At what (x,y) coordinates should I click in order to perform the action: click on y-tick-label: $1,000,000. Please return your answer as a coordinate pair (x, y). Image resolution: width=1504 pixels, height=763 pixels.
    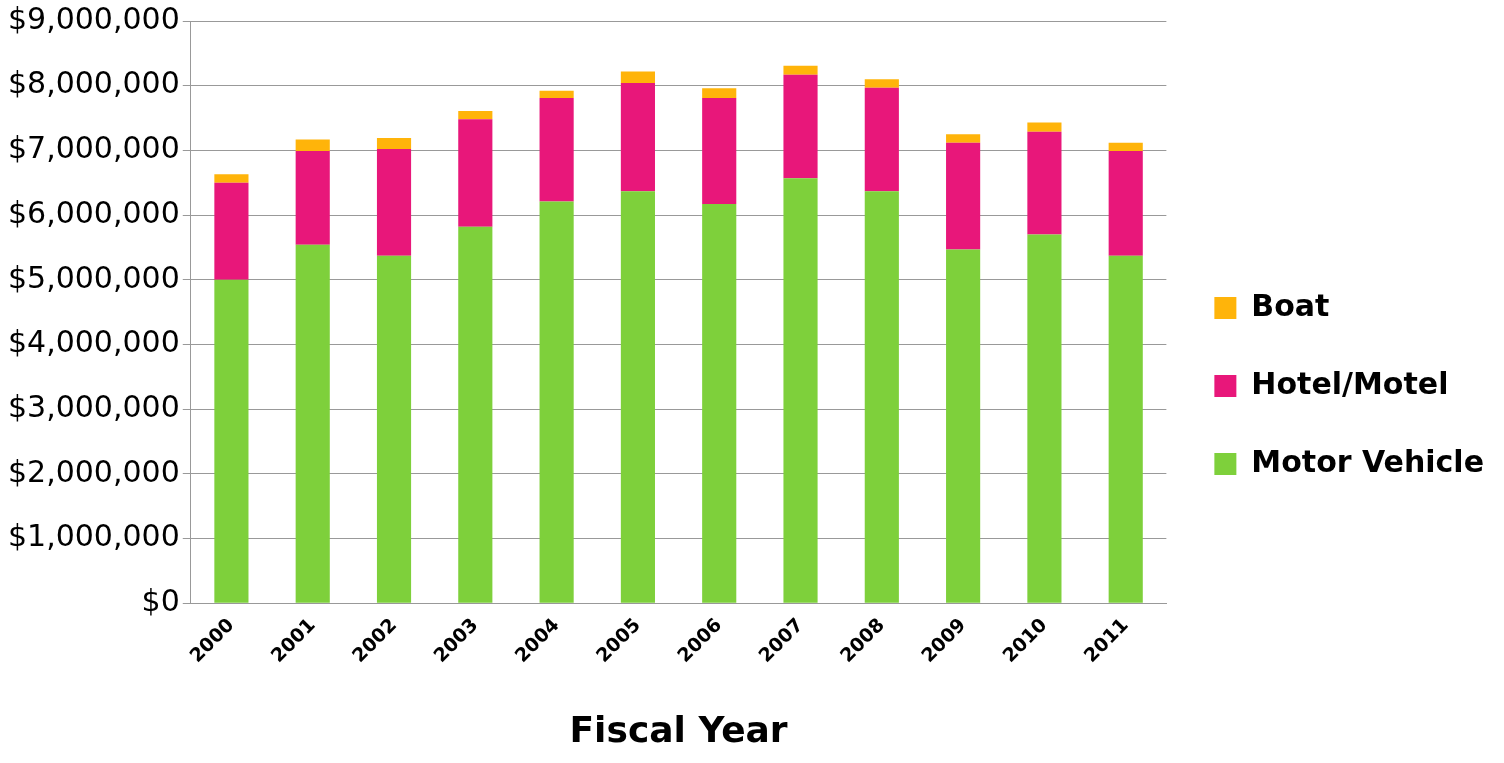
    Looking at the image, I should click on (93, 536).